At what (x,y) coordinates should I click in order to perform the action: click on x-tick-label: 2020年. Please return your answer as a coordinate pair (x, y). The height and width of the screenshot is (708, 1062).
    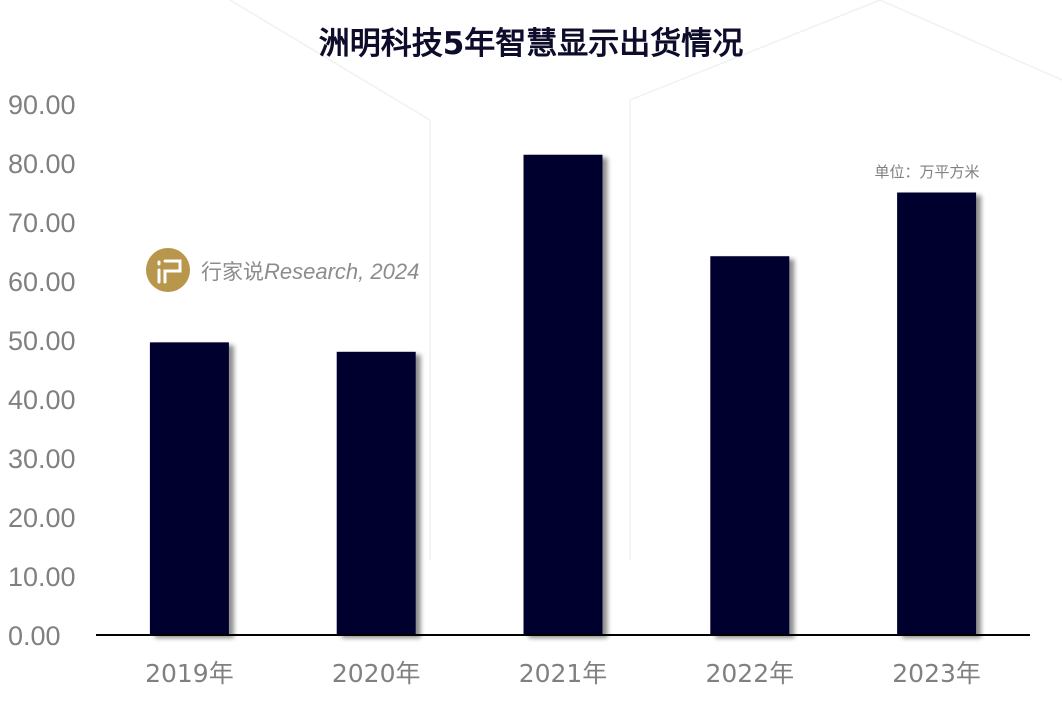
    Looking at the image, I should click on (376, 673).